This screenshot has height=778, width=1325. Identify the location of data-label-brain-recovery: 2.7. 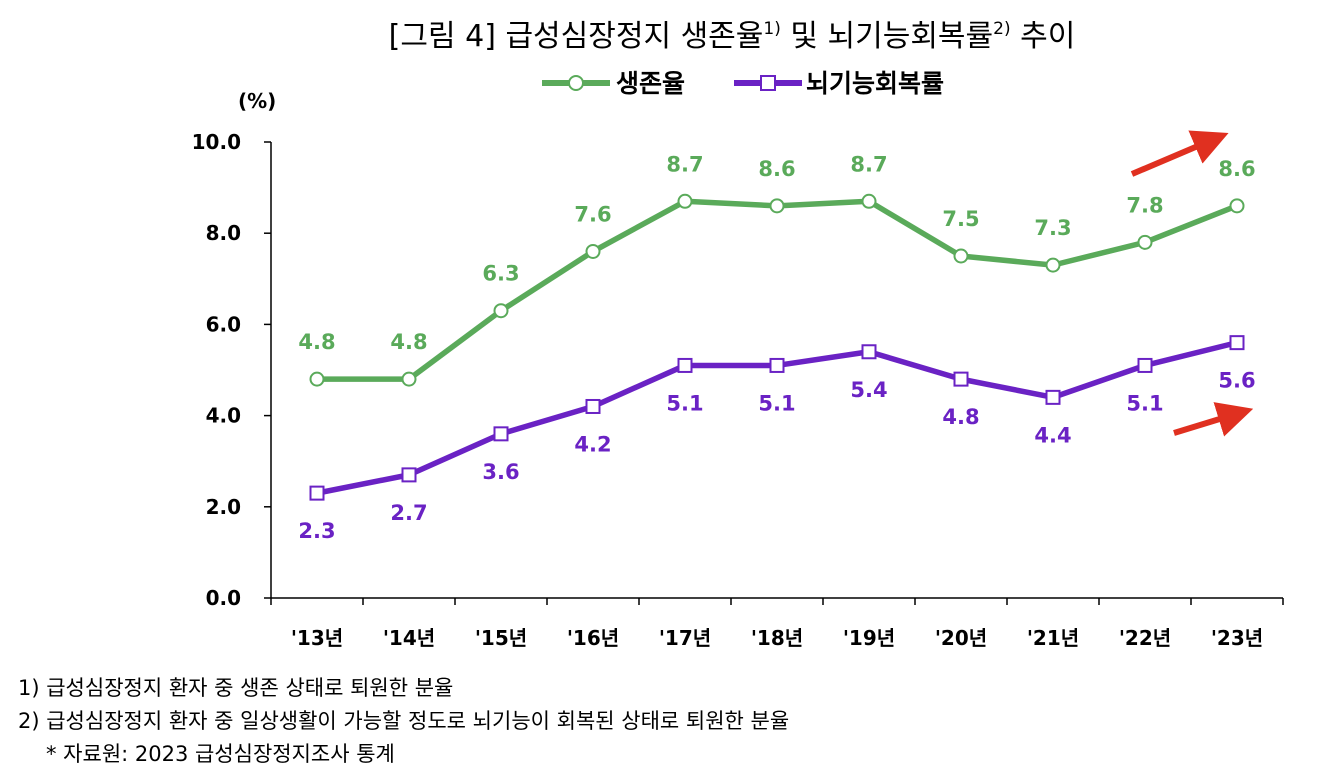
(408, 513).